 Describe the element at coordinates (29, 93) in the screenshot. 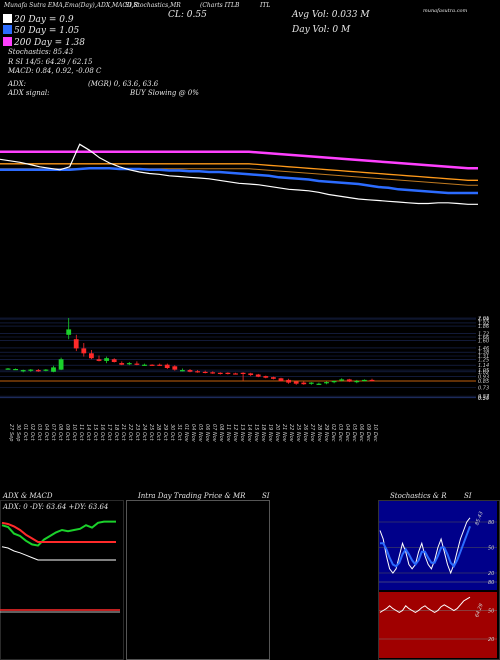

I see `adx-signal-label: ADX signal:` at that location.